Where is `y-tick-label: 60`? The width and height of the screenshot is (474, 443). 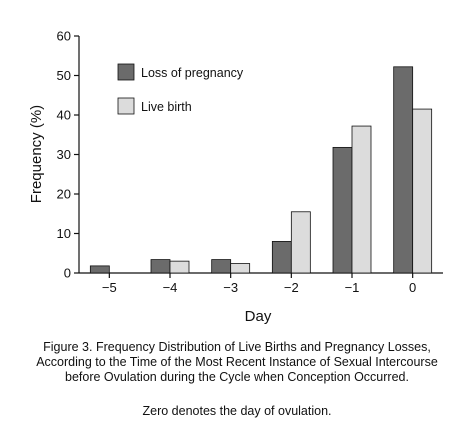
y-tick-label: 60 is located at coordinates (64, 36).